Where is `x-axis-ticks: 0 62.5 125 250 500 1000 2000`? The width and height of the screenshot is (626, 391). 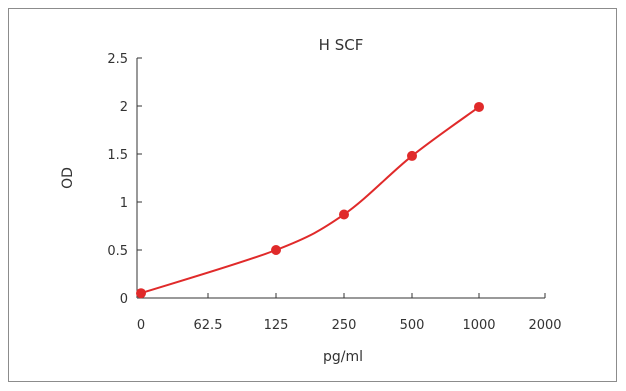
x-axis-ticks: 0 62.5 125 250 500 1000 2000 is located at coordinates (349, 313).